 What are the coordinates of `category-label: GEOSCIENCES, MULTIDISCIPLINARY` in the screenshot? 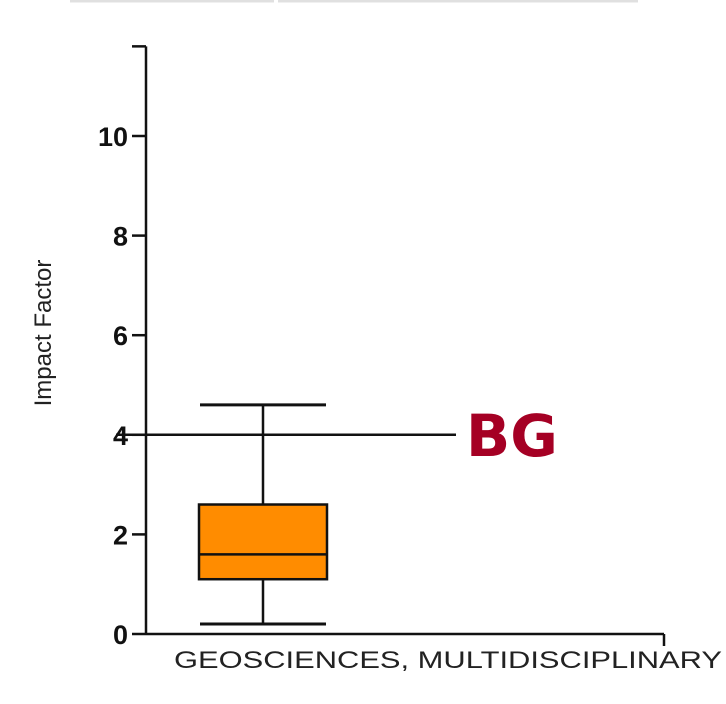 It's located at (448, 660).